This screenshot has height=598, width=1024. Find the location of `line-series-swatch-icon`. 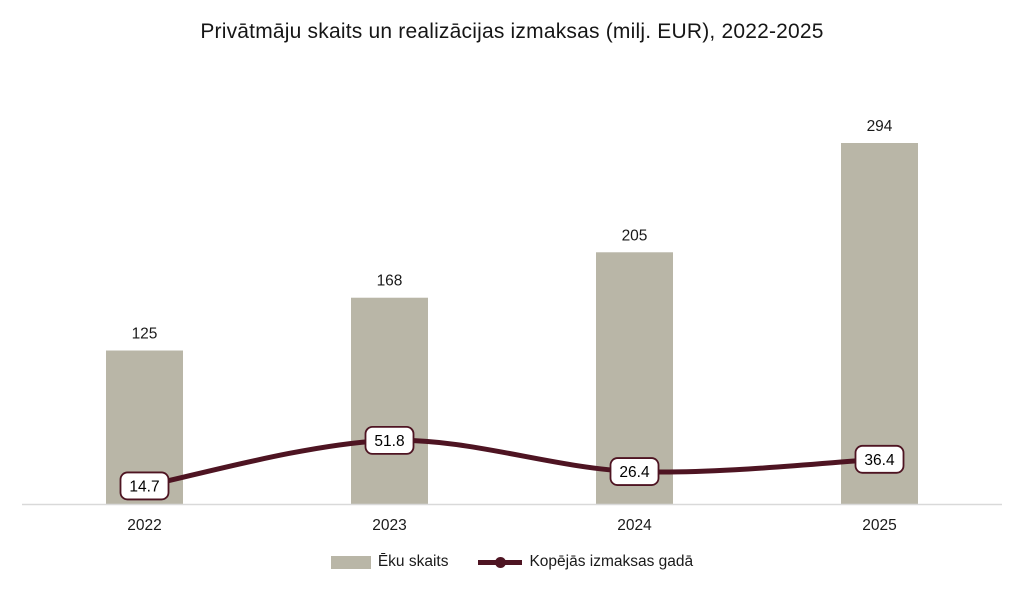

line-series-swatch-icon is located at coordinates (500, 562).